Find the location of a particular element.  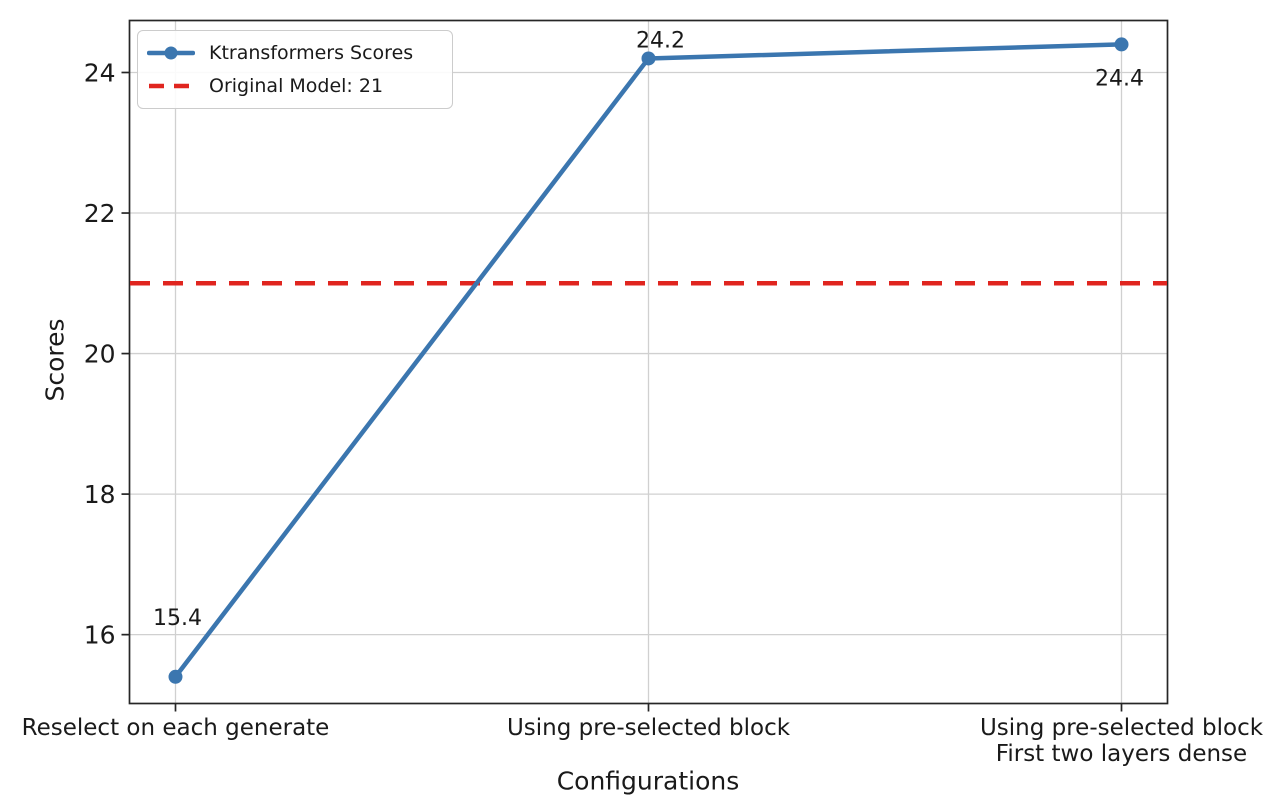

line-marker-sample-icon is located at coordinates (171, 53).